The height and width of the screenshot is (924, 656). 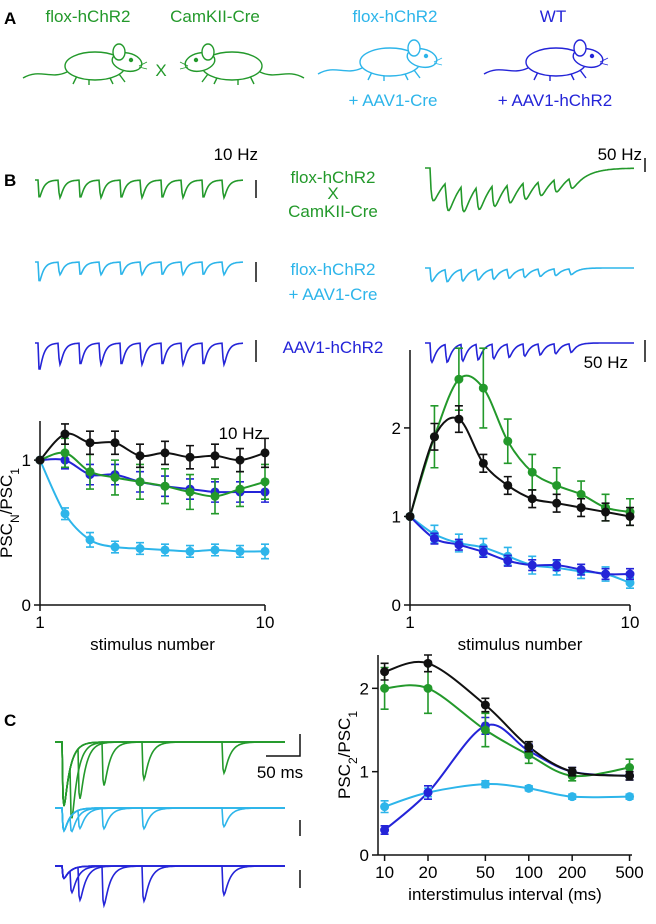 What do you see at coordinates (485, 872) in the screenshot?
I see `x-tick-label: 50` at bounding box center [485, 872].